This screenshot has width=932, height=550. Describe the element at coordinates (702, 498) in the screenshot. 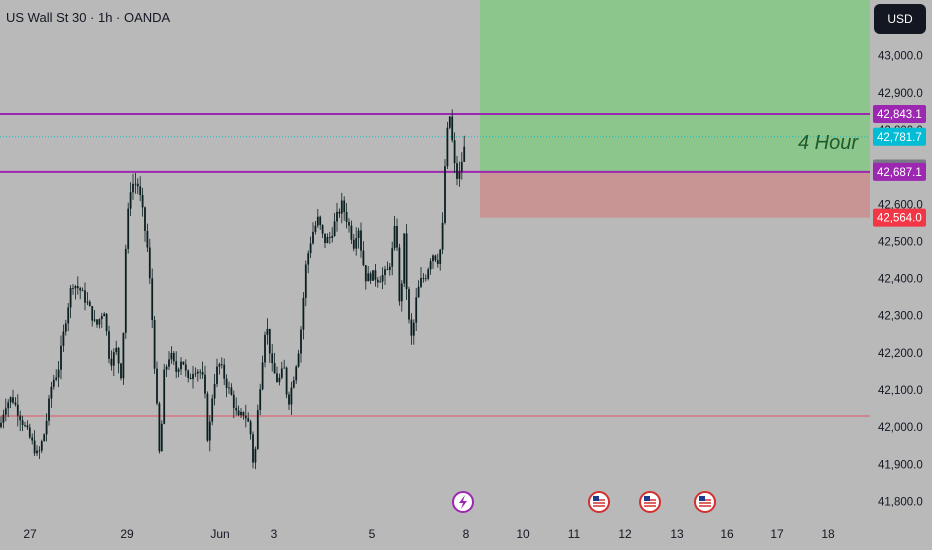

I see `flag-canton` at that location.